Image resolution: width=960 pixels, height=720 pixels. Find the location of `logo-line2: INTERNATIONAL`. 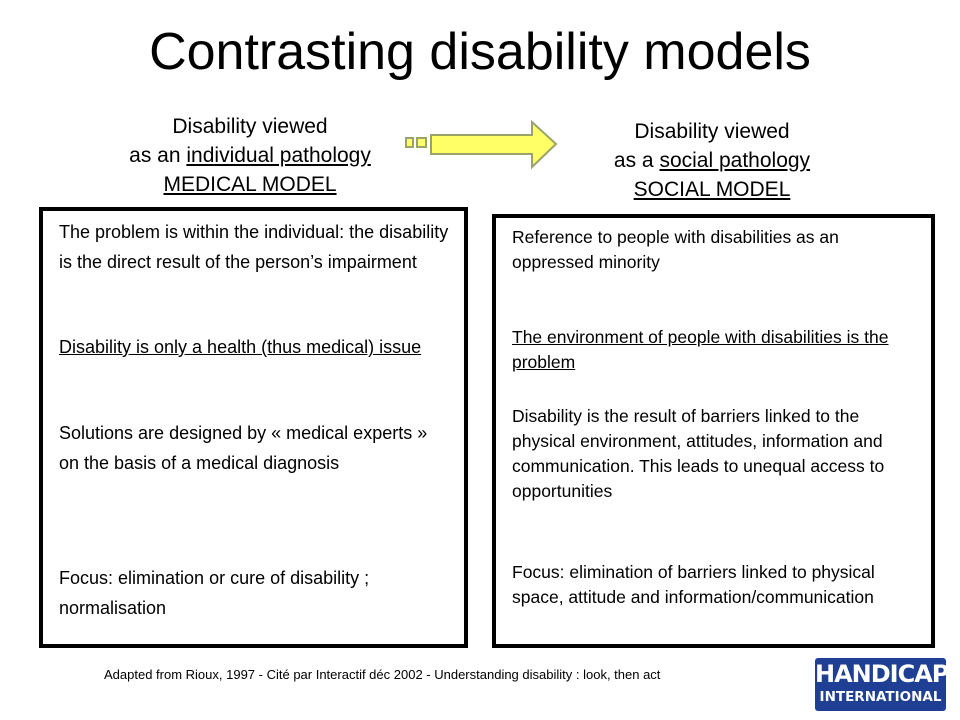

logo-line2: INTERNATIONAL is located at coordinates (880, 697).